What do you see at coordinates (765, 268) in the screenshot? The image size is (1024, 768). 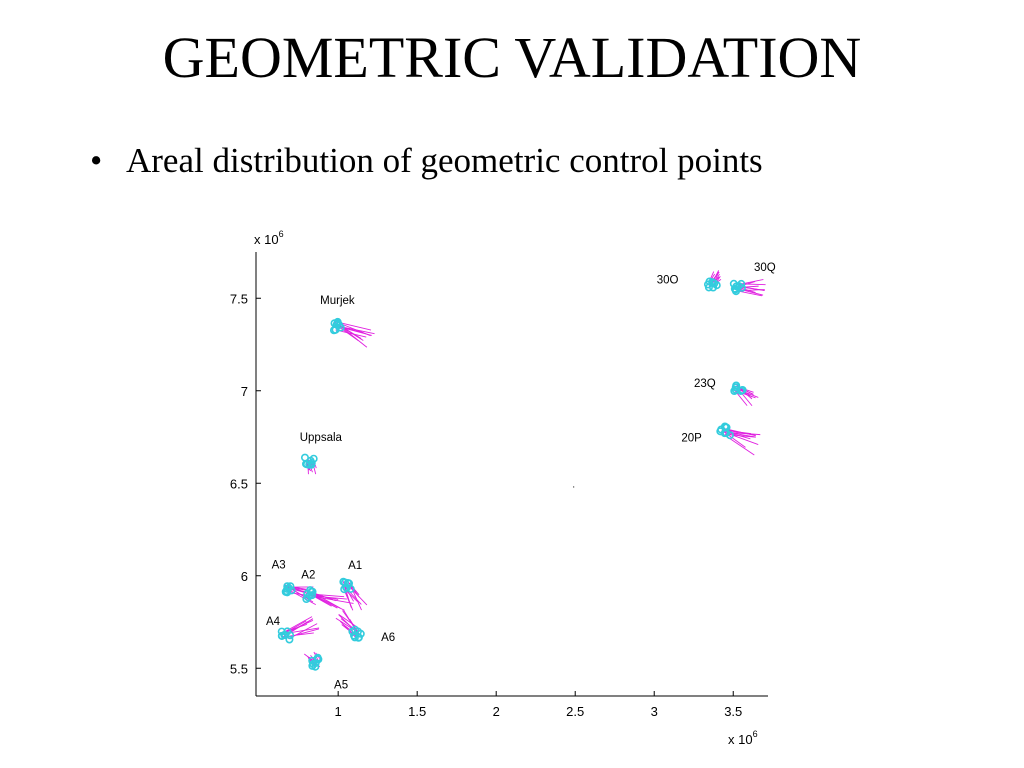 I see `group-label: 30Q` at bounding box center [765, 268].